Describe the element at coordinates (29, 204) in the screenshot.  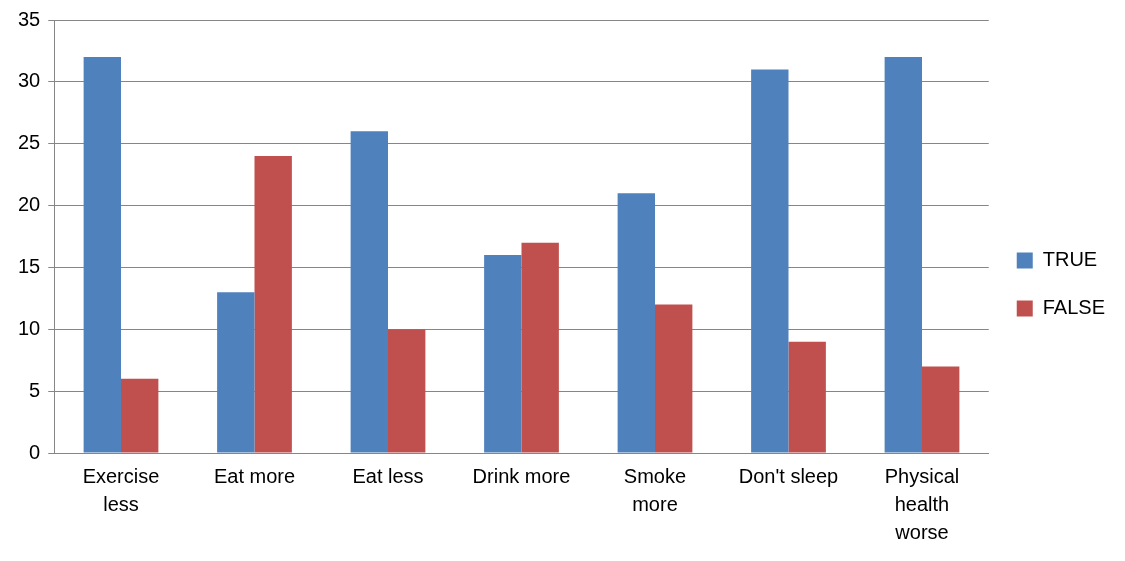
I see `y-tick-label: 20` at that location.